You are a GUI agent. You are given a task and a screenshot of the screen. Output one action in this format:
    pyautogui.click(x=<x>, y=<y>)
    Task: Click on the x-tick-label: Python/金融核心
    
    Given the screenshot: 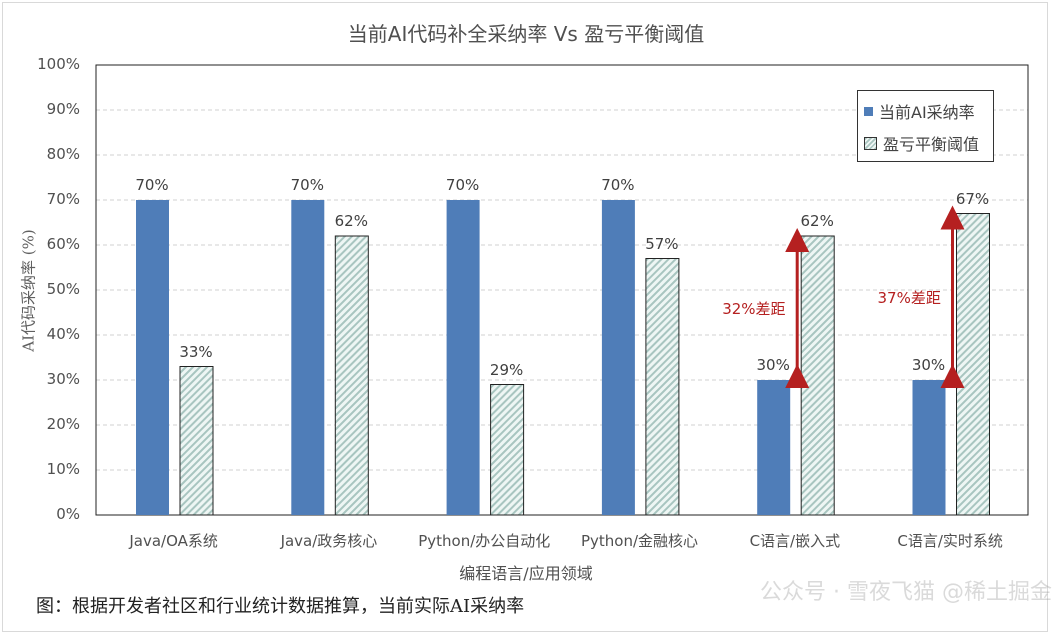 What is the action you would take?
    pyautogui.click(x=640, y=541)
    